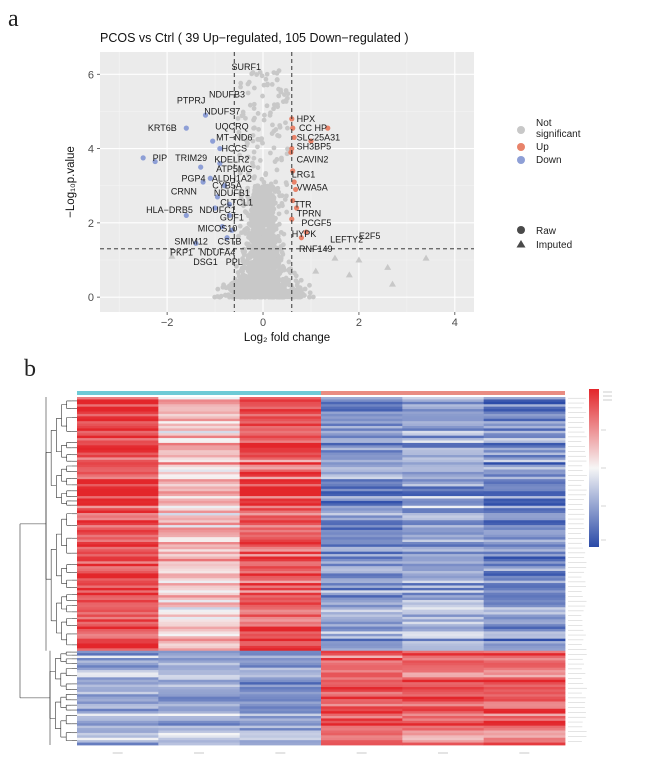  What do you see at coordinates (91, 298) in the screenshot?
I see `y-tick-label: 0` at bounding box center [91, 298].